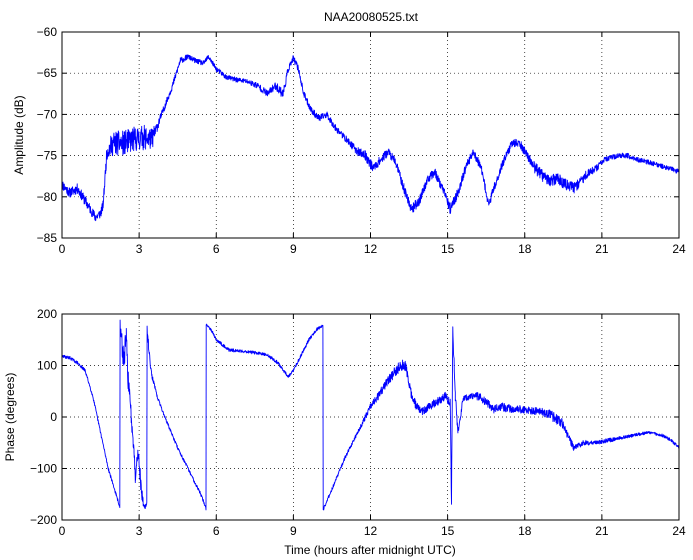  I want to click on y-tick-labels: −200 −100 0 100 200, so click(43, 417).